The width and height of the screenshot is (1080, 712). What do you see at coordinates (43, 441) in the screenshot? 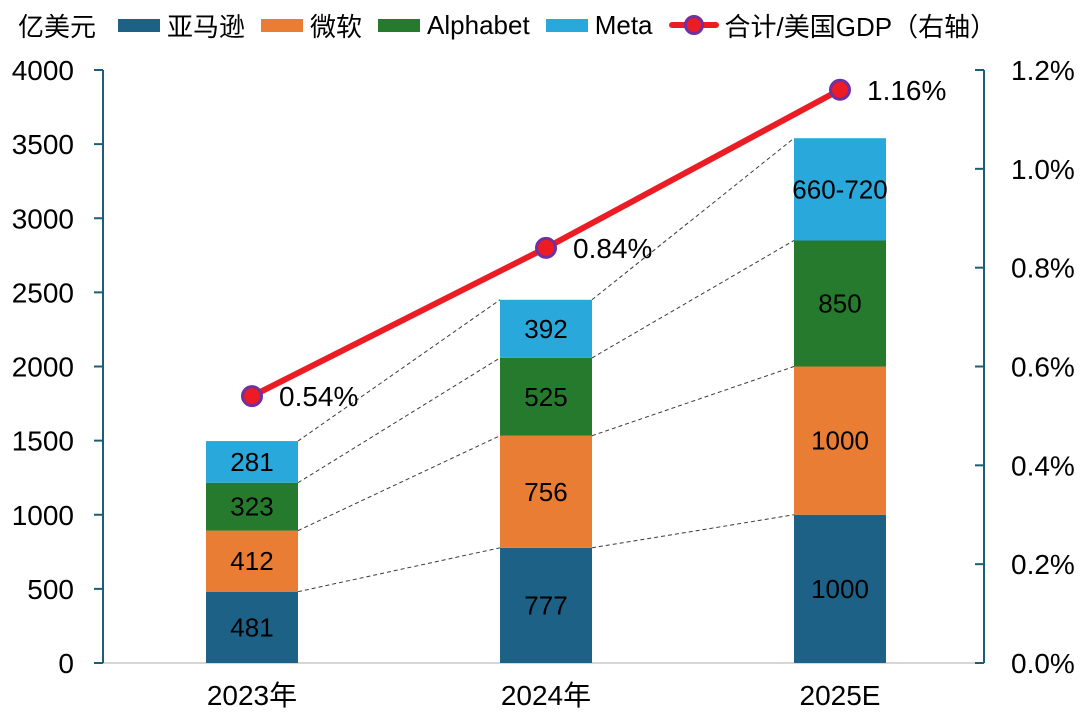
I see `left-axis-tick-label: 1500` at bounding box center [43, 441].